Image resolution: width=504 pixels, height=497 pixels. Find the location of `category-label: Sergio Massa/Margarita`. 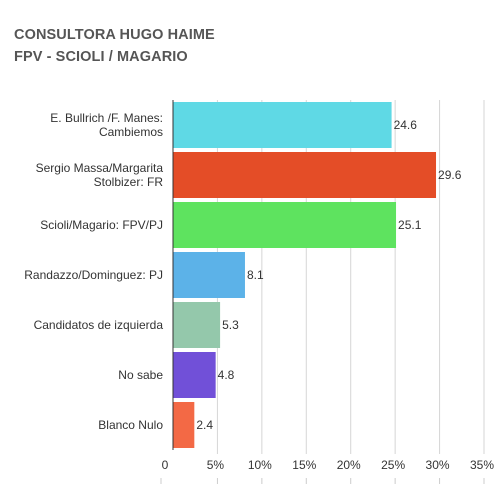

category-label: Sergio Massa/Margarita is located at coordinates (100, 168).